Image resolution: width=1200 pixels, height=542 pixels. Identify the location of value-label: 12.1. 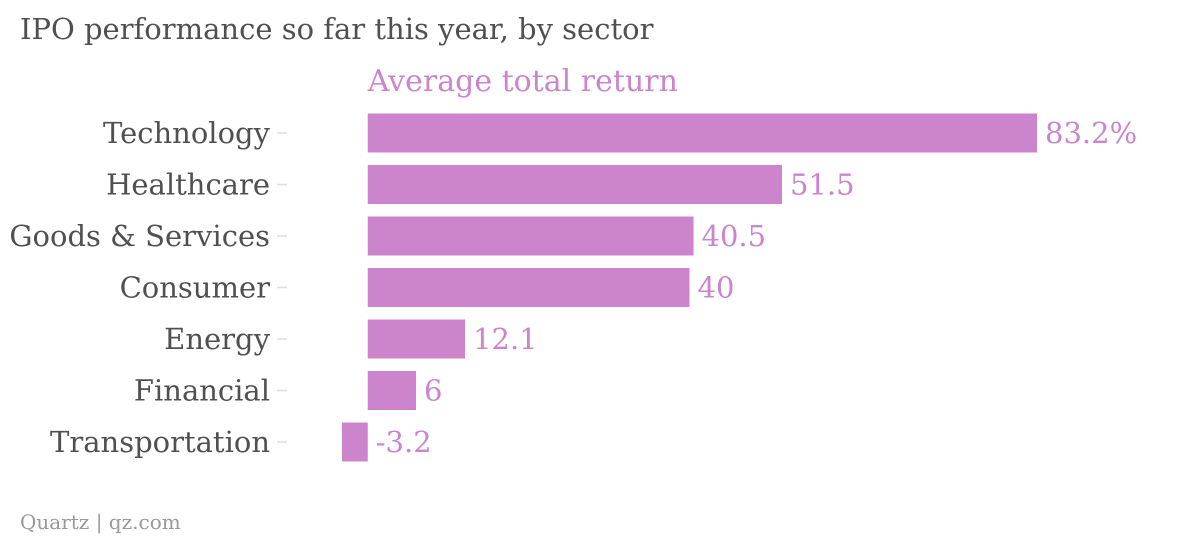
(505, 339).